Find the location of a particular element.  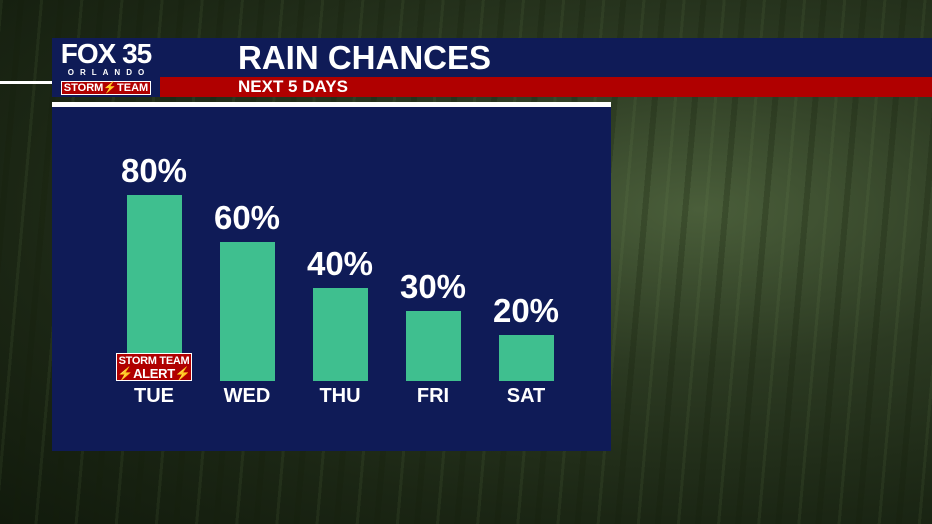

title-banner is located at coordinates (546, 57).